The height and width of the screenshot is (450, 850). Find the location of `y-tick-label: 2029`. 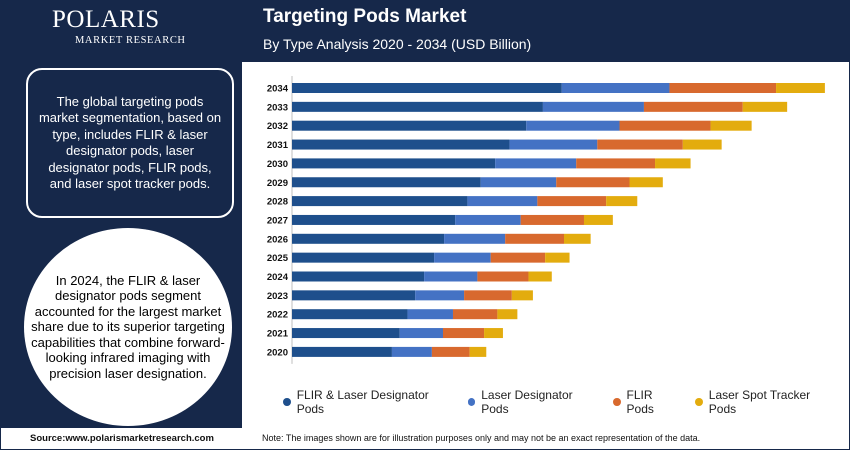

y-tick-label: 2029 is located at coordinates (277, 183).